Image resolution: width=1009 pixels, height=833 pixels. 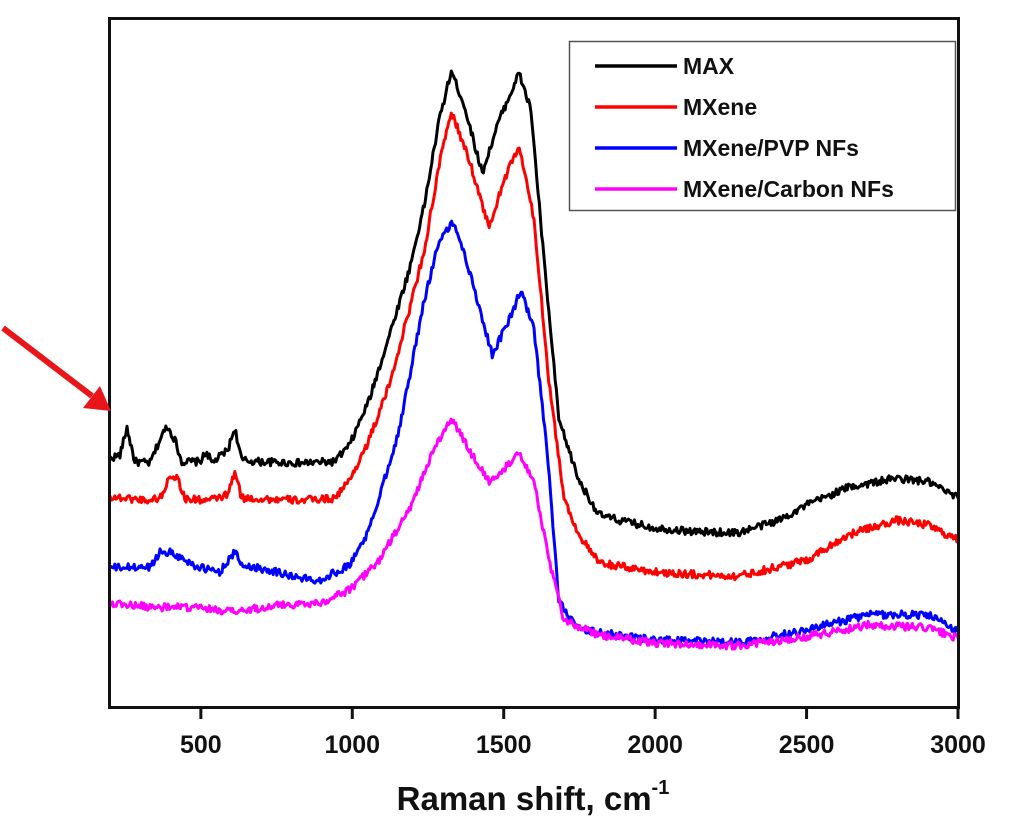 I want to click on x-axis-title-superscript: -1, so click(x=661, y=788).